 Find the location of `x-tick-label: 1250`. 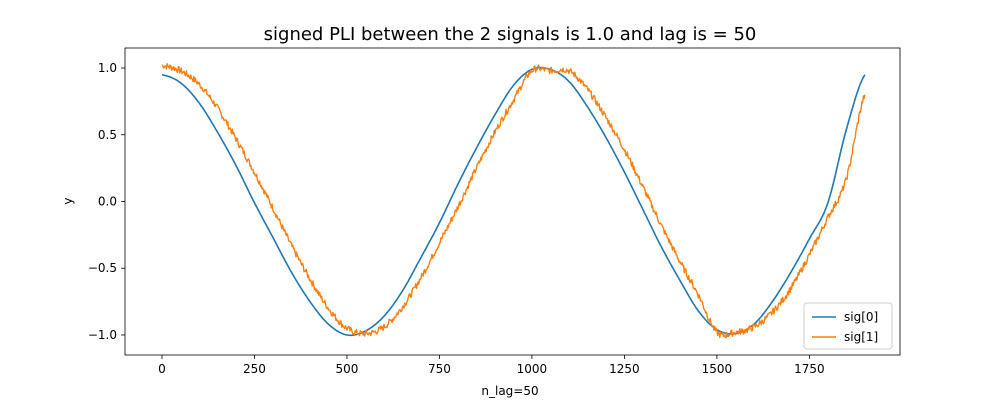

x-tick-label: 1250 is located at coordinates (624, 369).